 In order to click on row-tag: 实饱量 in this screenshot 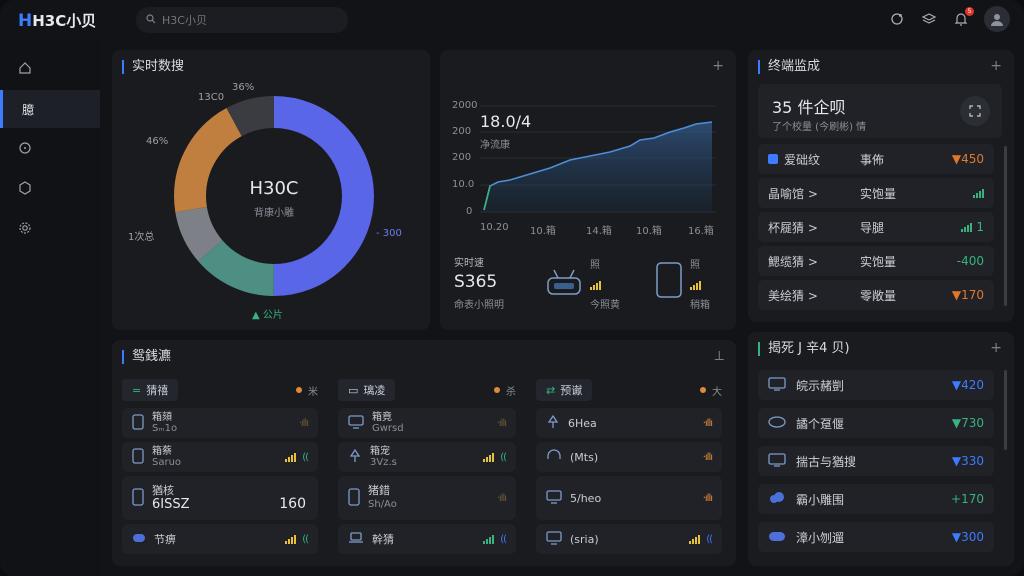, I will do `click(878, 193)`.